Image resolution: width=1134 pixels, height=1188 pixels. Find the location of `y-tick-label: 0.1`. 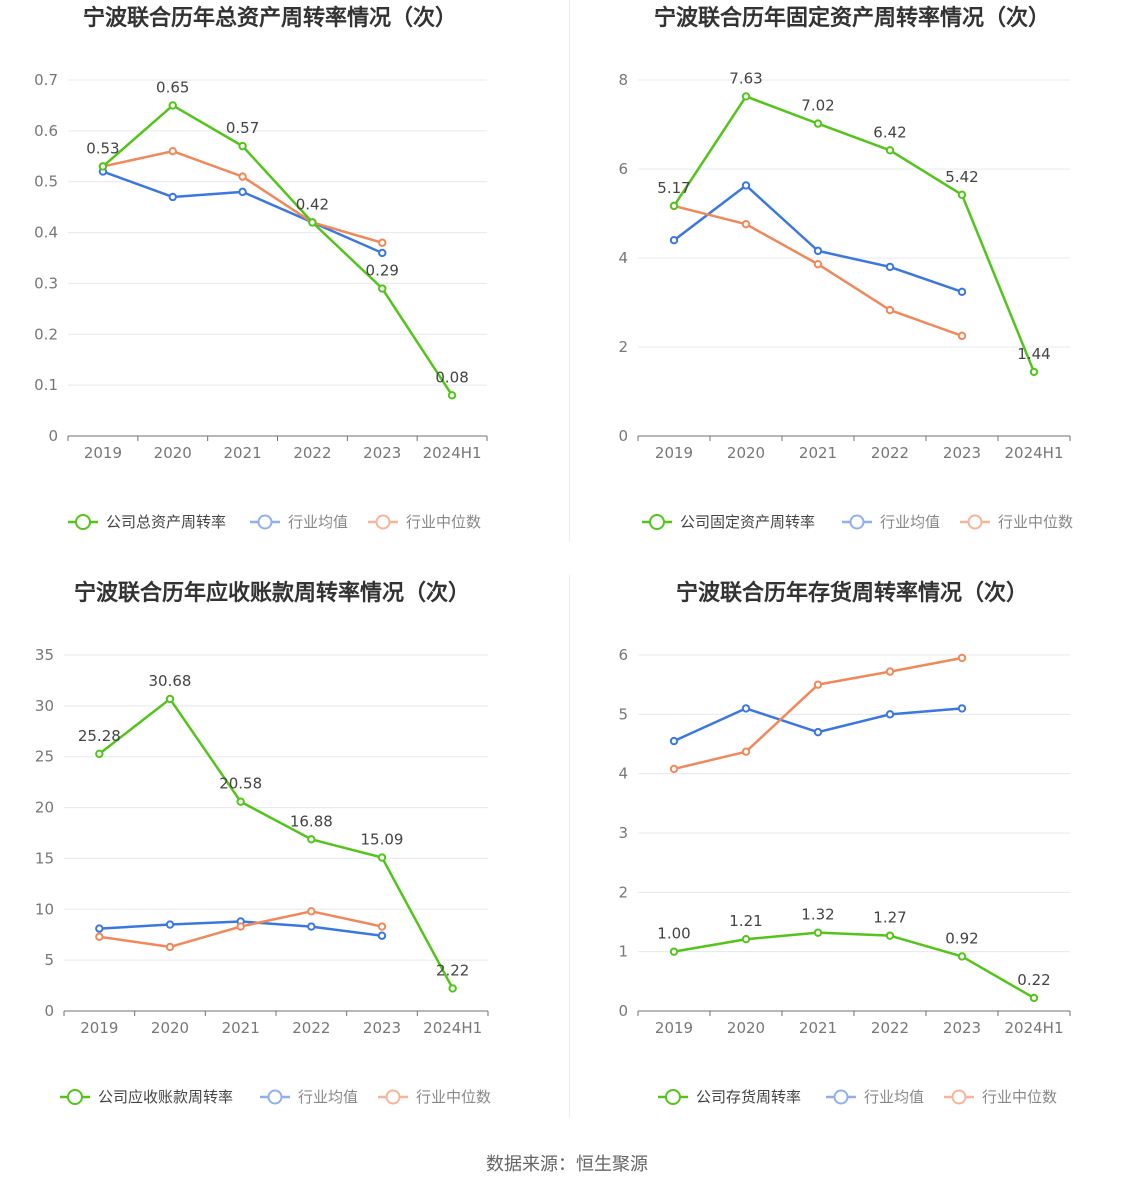

y-tick-label: 0.1 is located at coordinates (46, 385).